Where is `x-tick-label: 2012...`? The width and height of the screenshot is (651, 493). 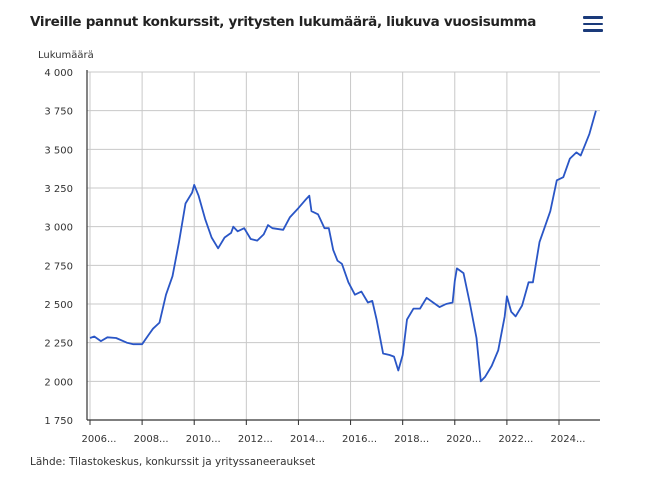 x-tick-label: 2012... is located at coordinates (255, 439).